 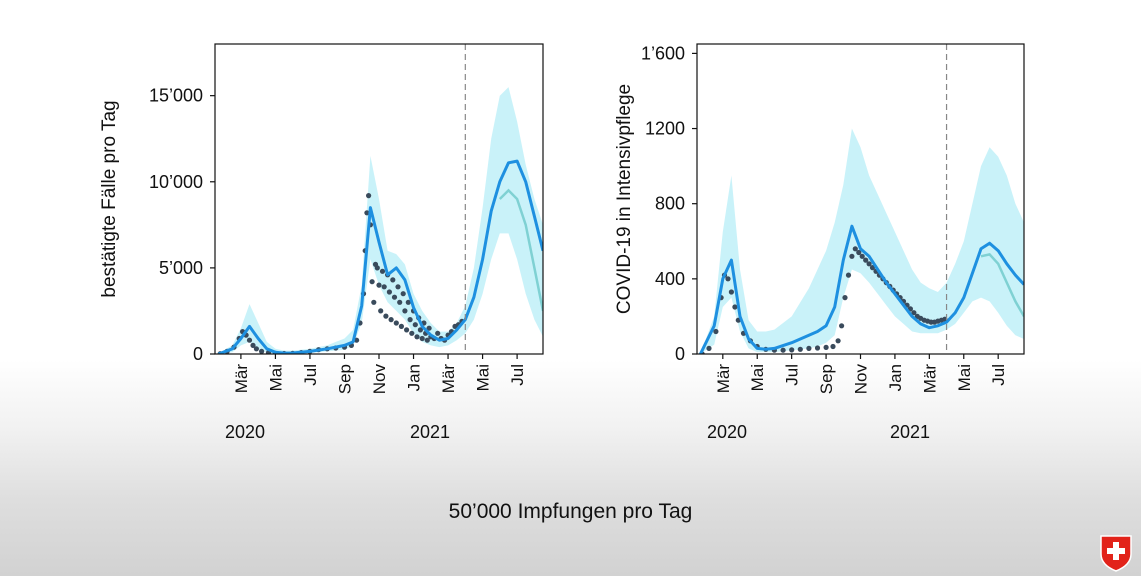 What do you see at coordinates (1116, 553) in the screenshot?
I see `swiss-cross-logo-icon` at bounding box center [1116, 553].